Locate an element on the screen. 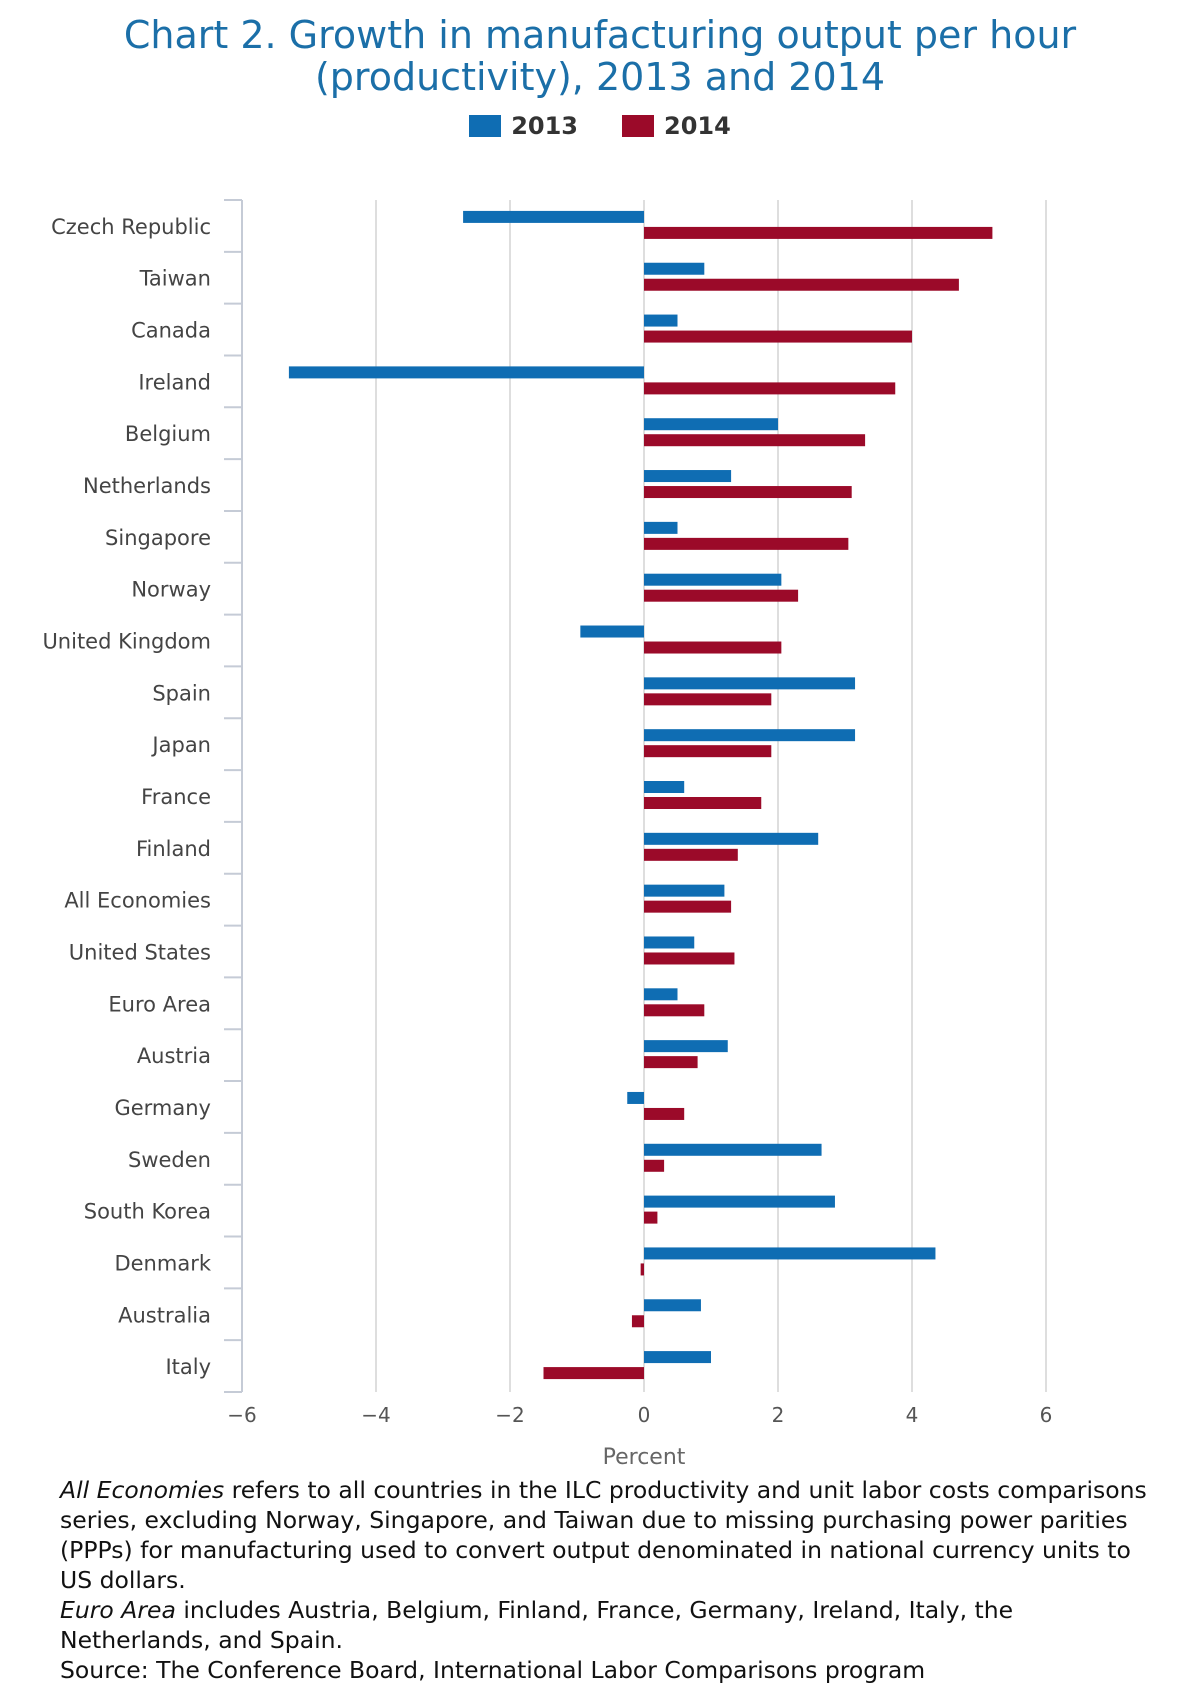 The image size is (1200, 1700). legend-item-2013: 2013 is located at coordinates (523, 126).